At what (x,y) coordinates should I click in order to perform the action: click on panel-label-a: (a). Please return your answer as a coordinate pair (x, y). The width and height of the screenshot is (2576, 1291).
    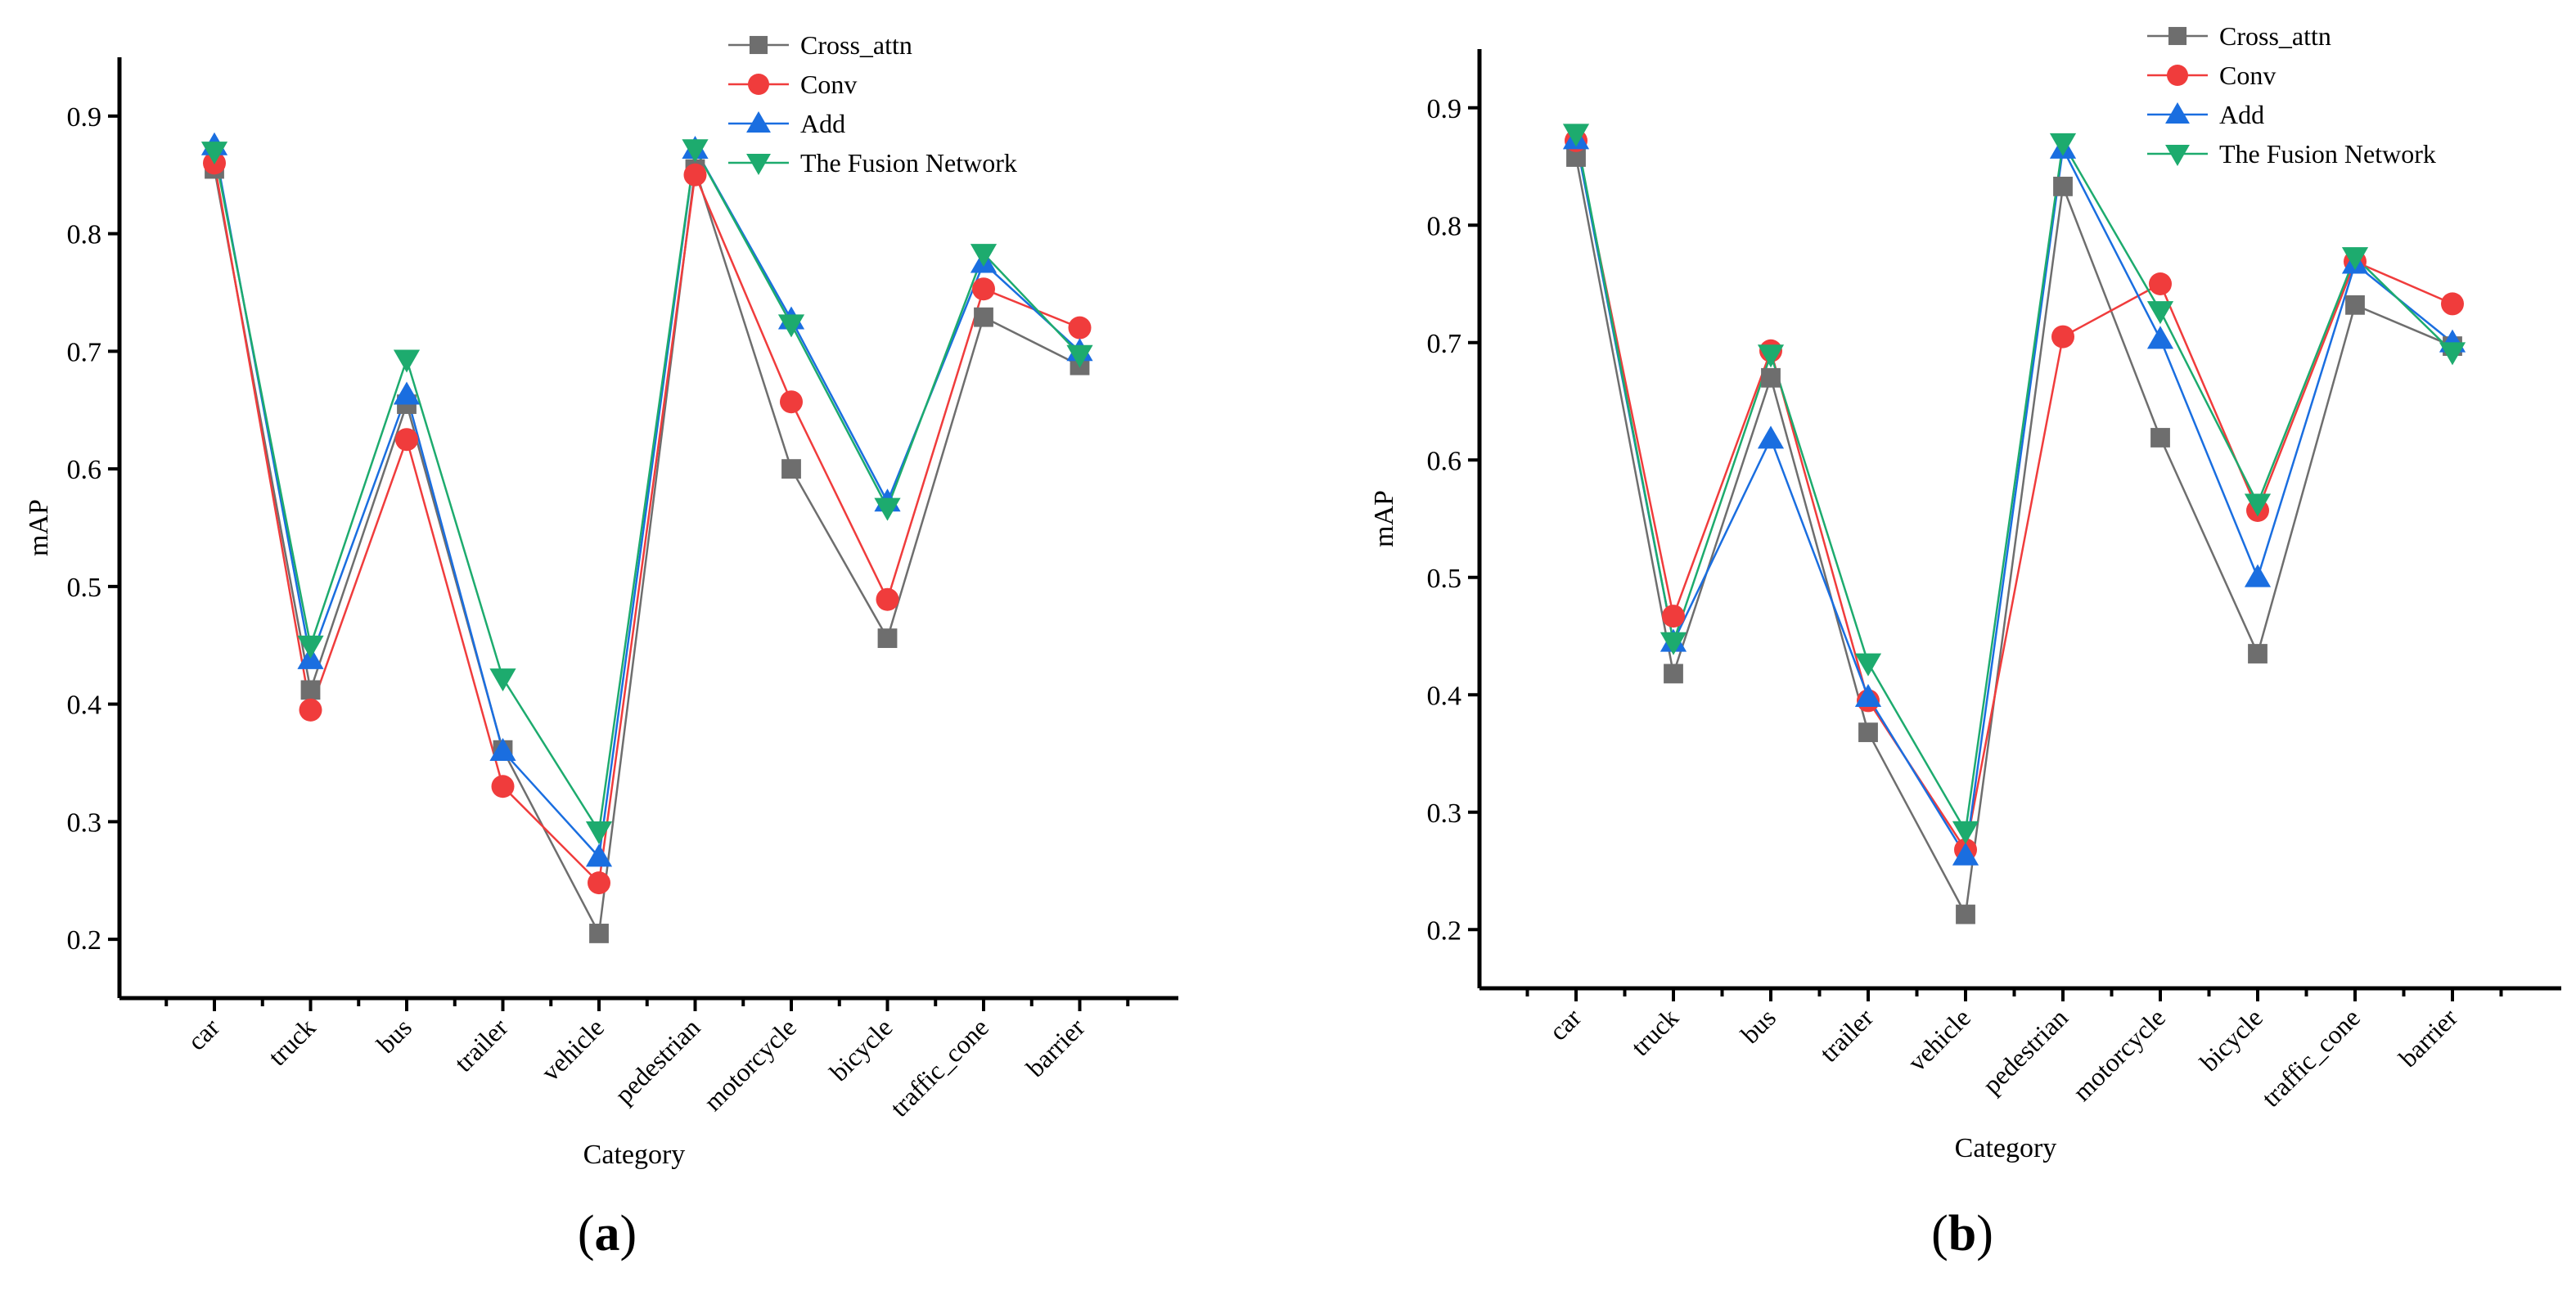
    Looking at the image, I should click on (607, 1234).